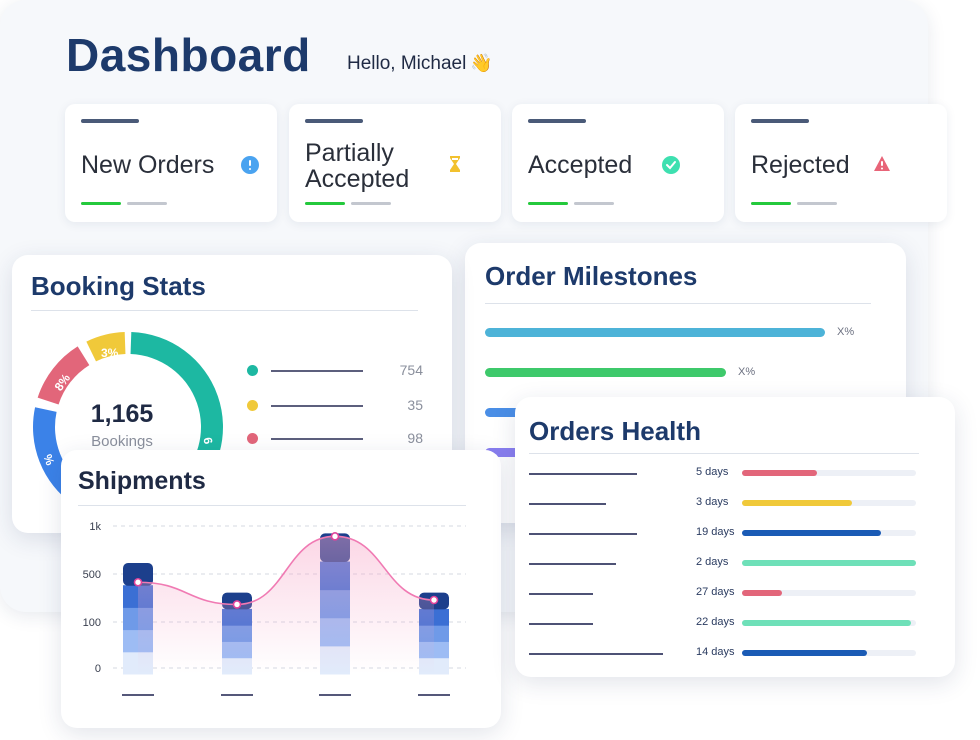 The height and width of the screenshot is (740, 980). I want to click on warning-icon, so click(882, 163).